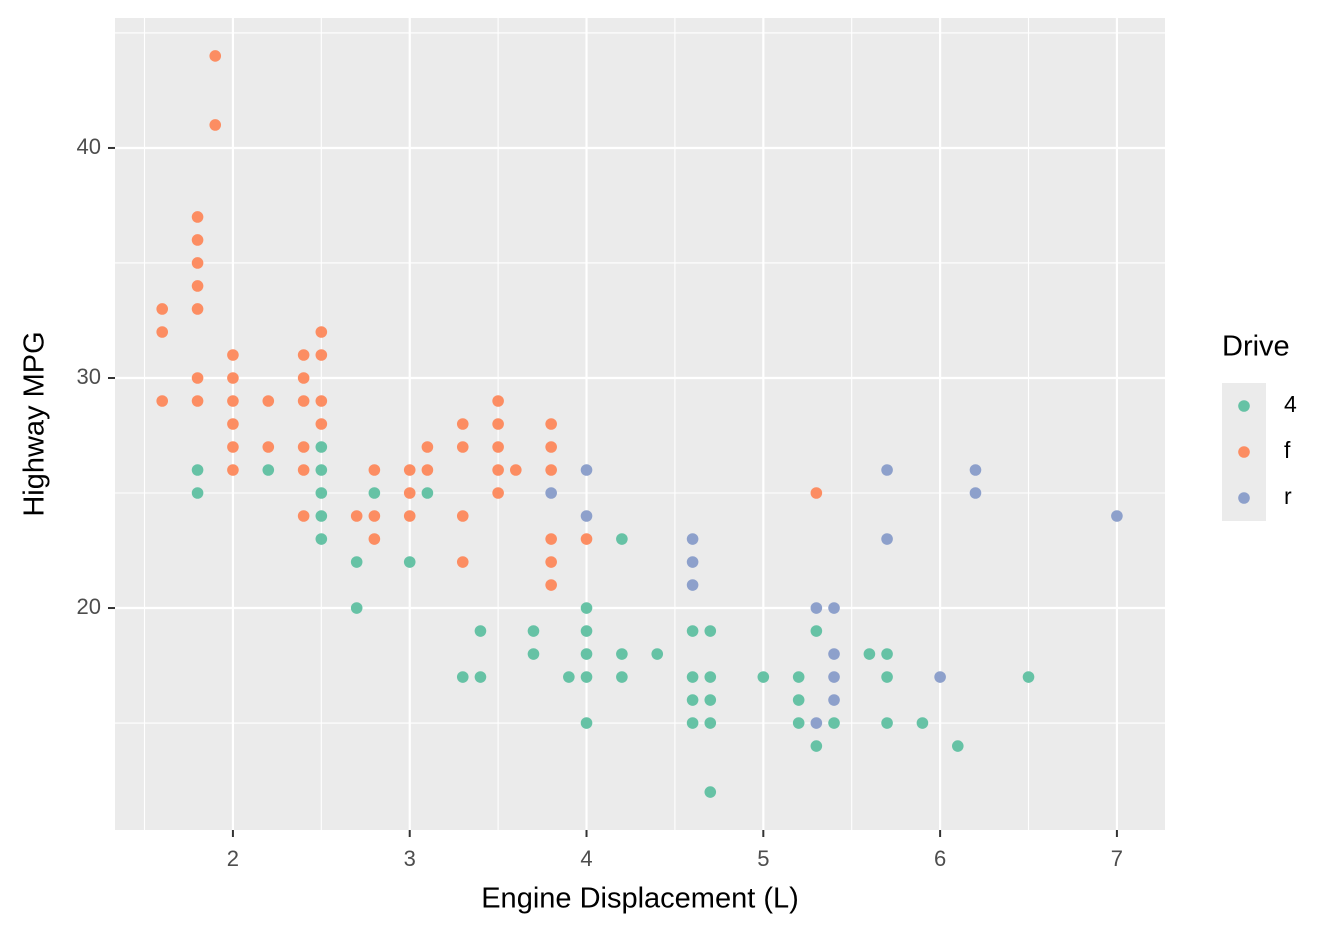  Describe the element at coordinates (233, 858) in the screenshot. I see `x-tick-label: 2` at that location.